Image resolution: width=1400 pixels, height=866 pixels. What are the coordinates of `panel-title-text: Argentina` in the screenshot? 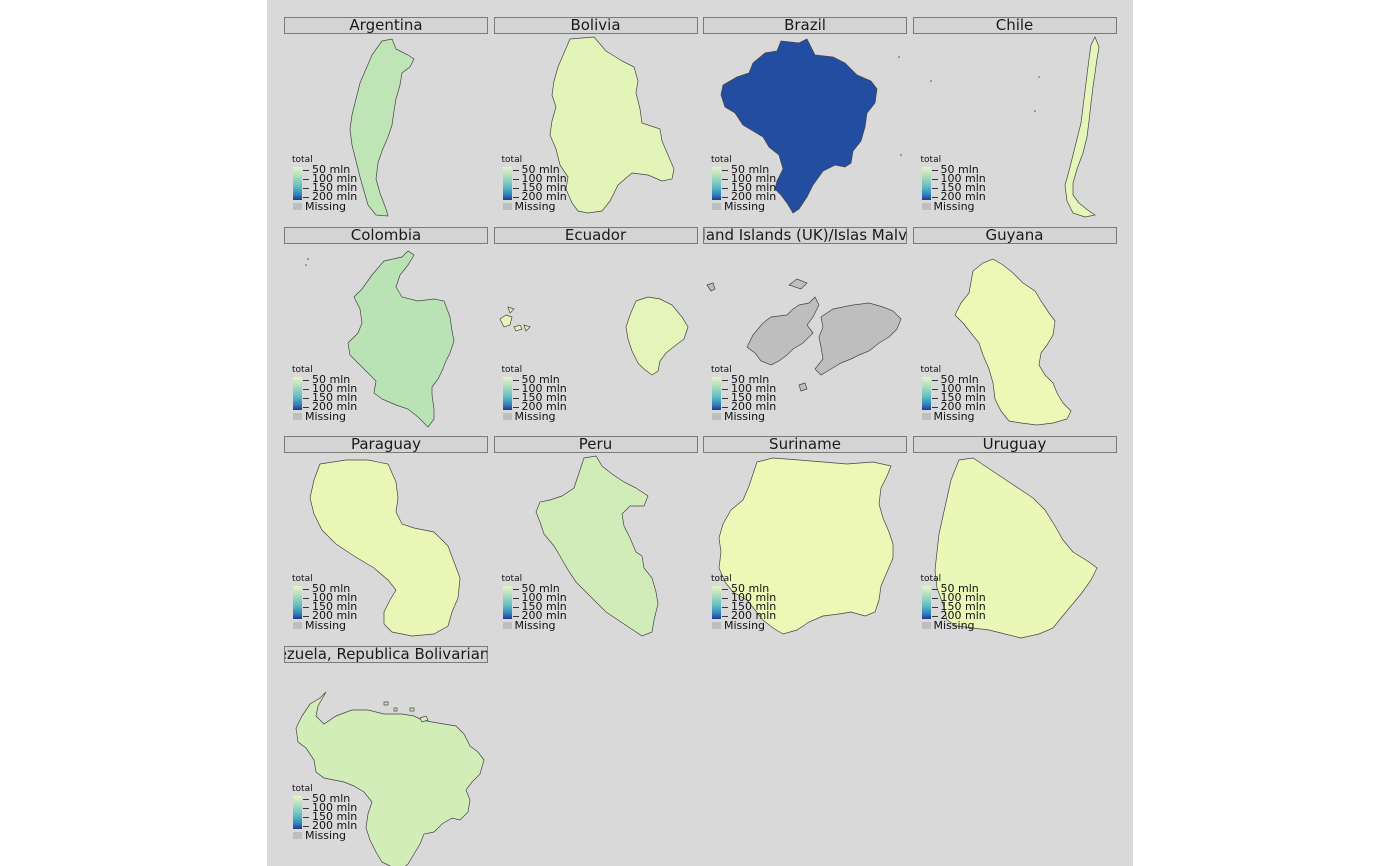 It's located at (386, 25).